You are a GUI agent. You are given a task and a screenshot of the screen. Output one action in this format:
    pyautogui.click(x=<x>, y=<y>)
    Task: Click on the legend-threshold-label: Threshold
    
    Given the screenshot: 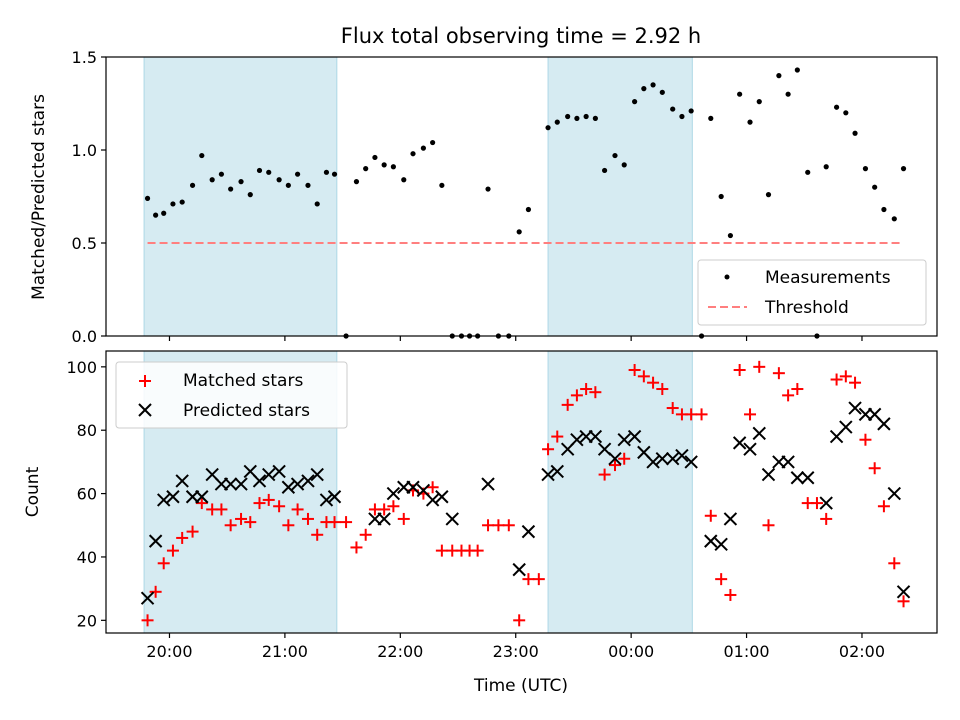 What is the action you would take?
    pyautogui.click(x=806, y=308)
    